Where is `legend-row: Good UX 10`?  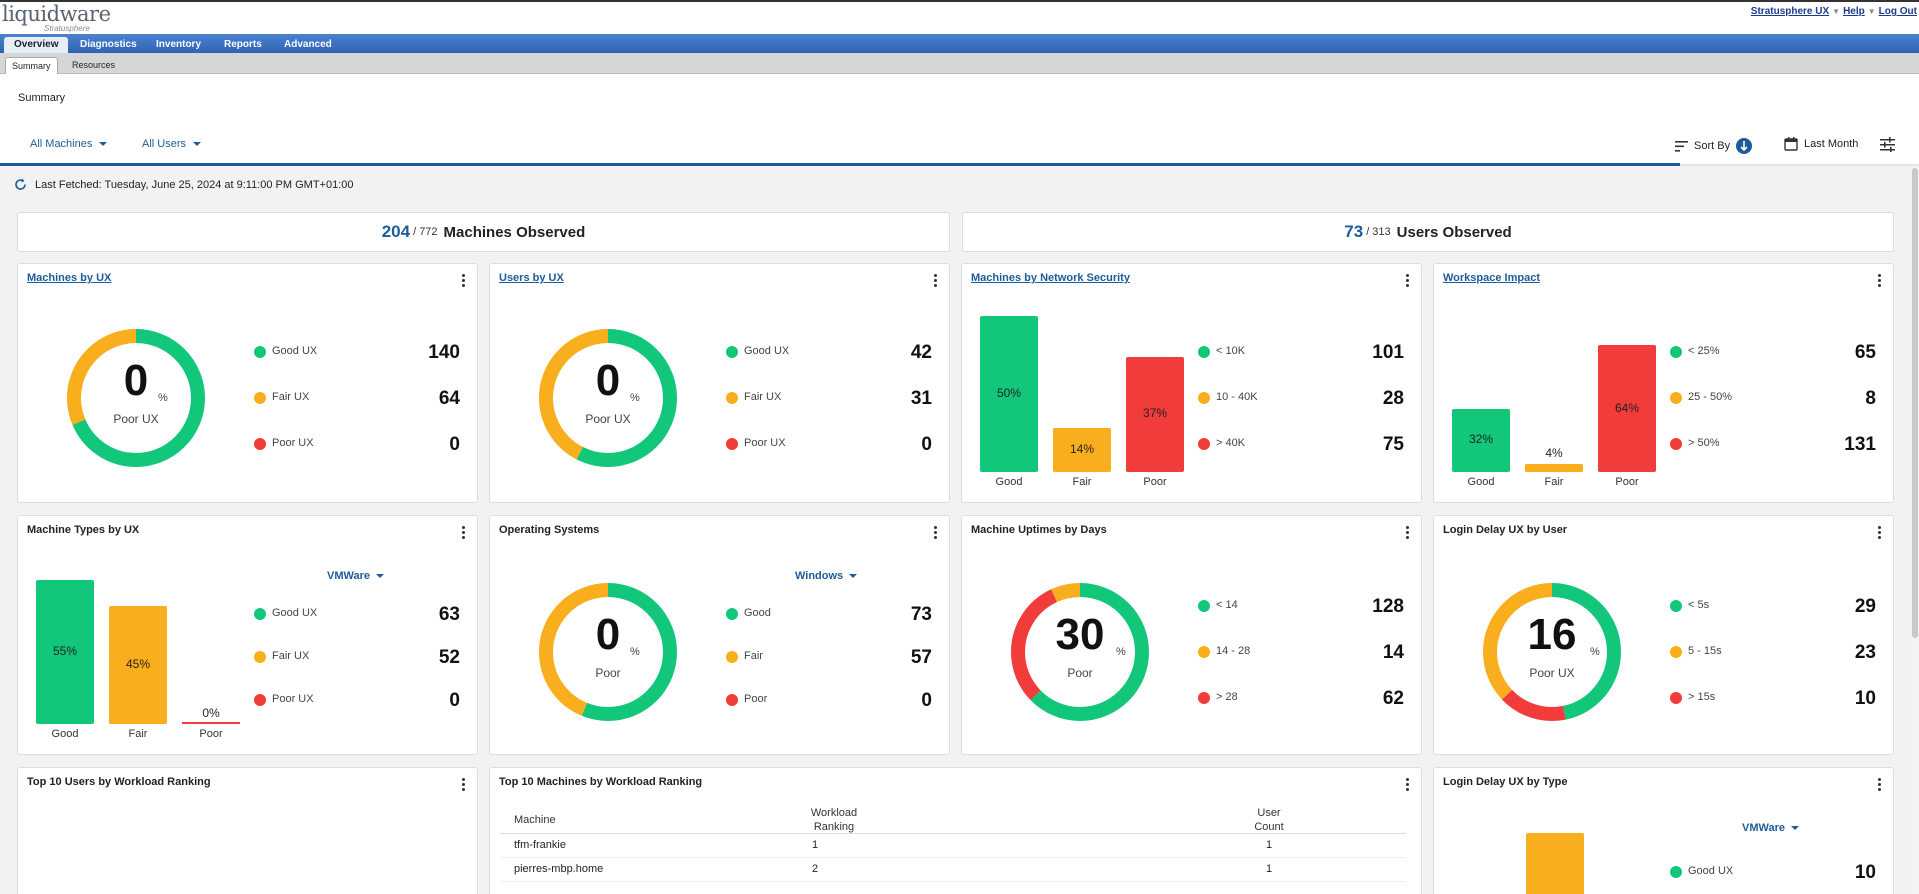
legend-row: Good UX 10 is located at coordinates (1773, 872).